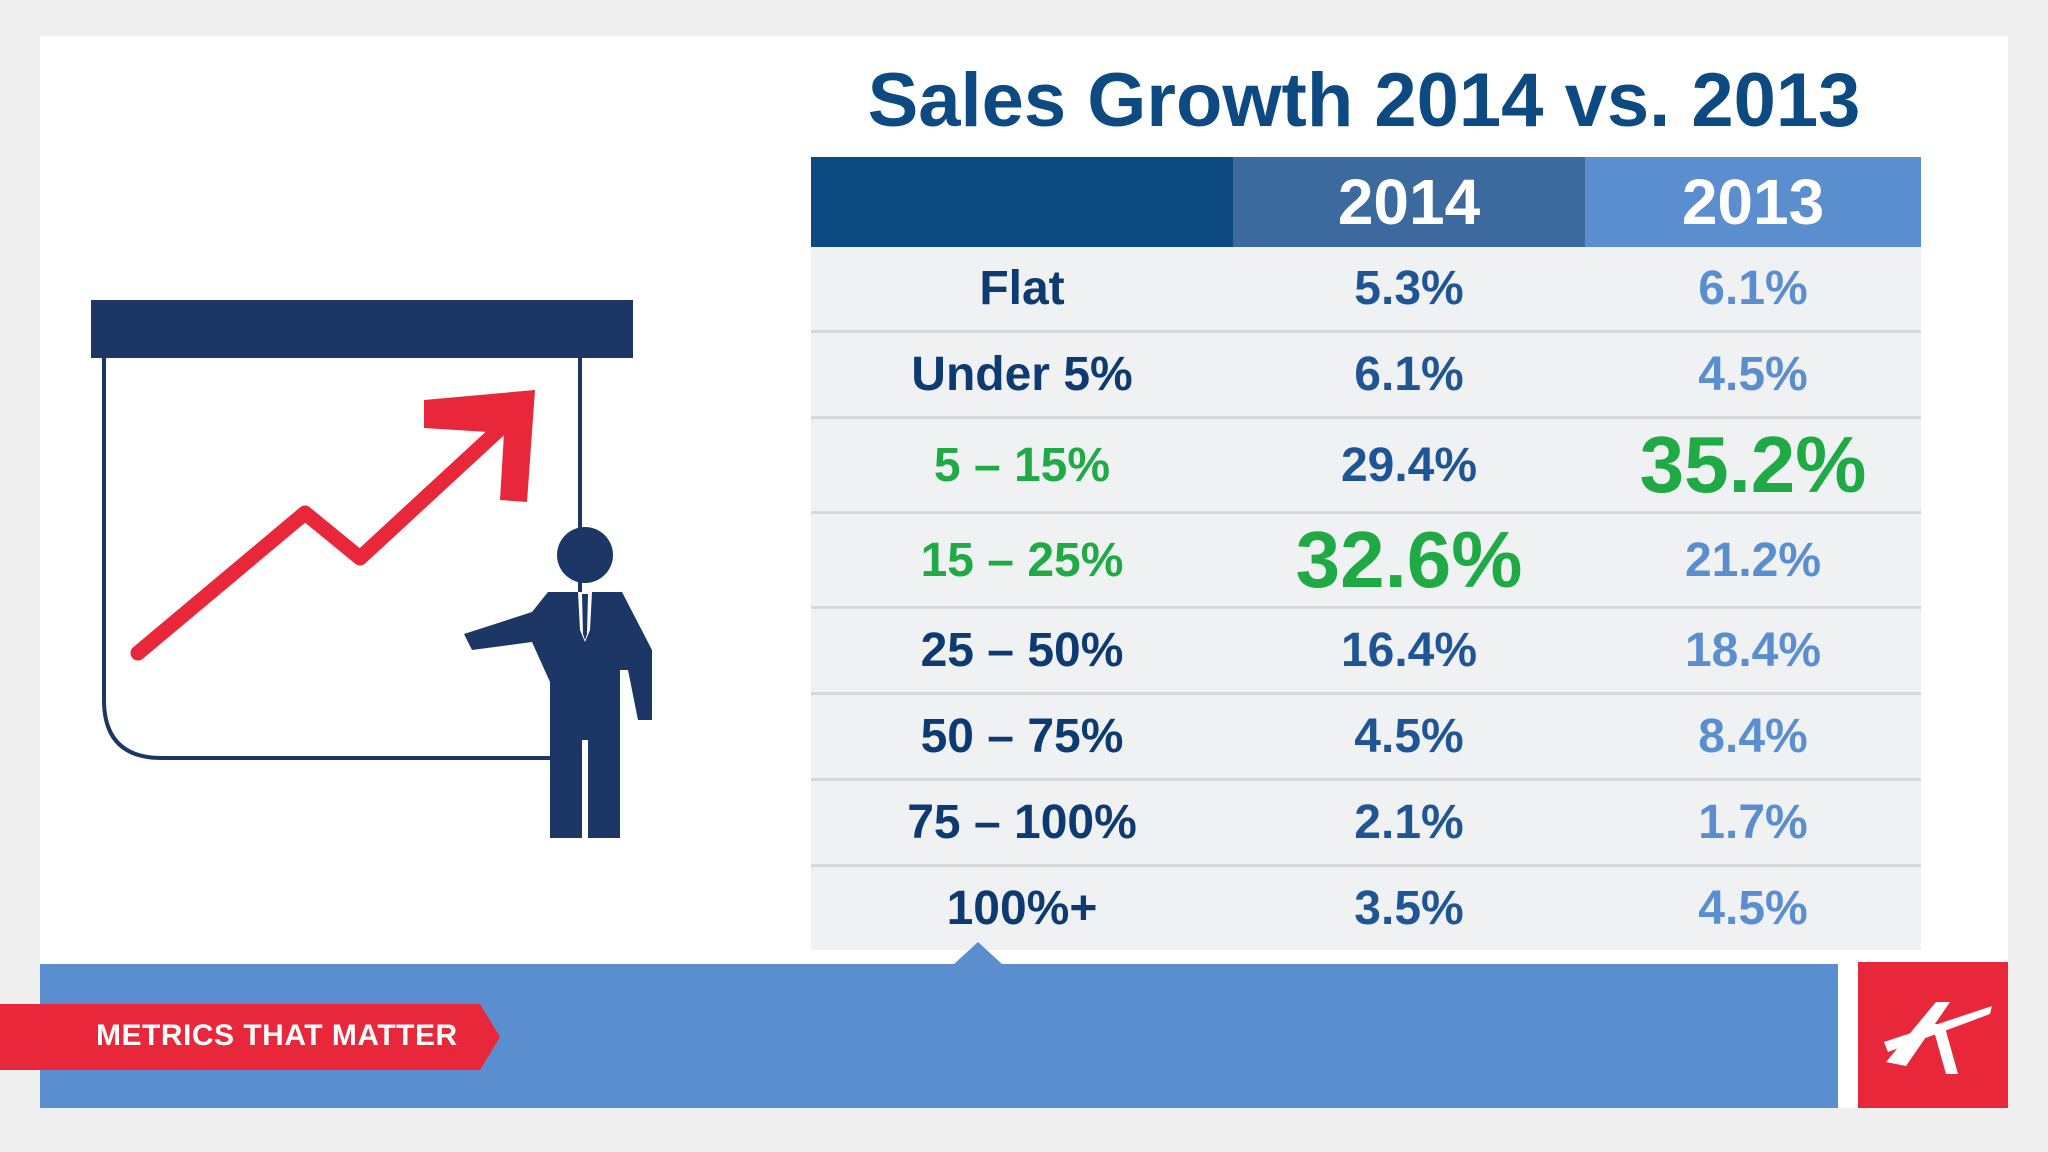  I want to click on cell-2014-value: 3.5%, so click(1409, 907).